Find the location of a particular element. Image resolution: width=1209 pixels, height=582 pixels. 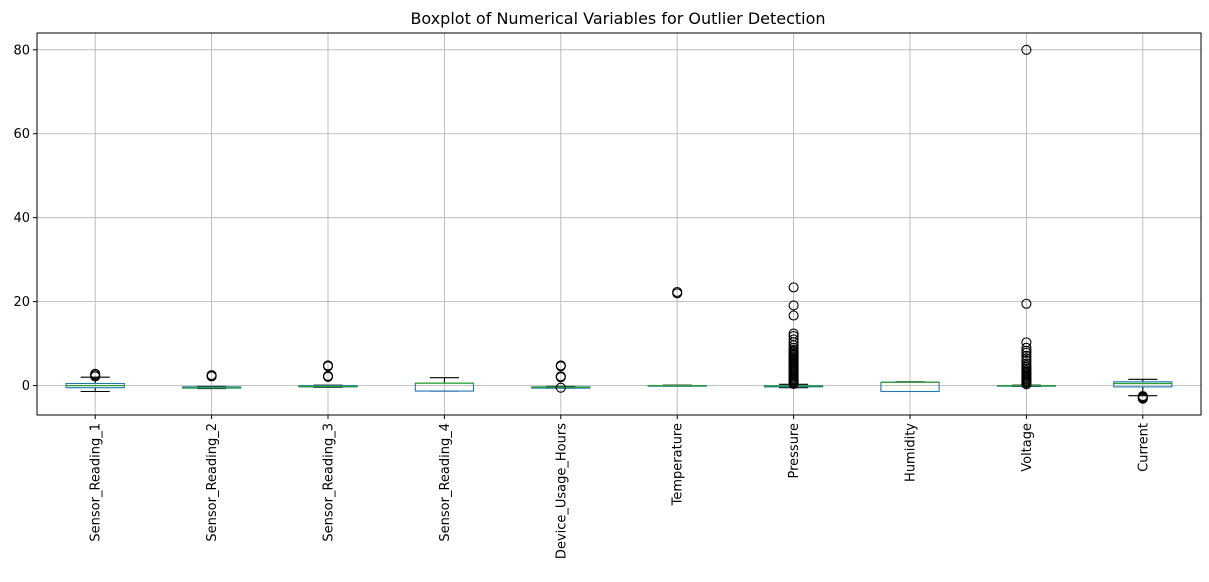

box-pressure is located at coordinates (793, 335).